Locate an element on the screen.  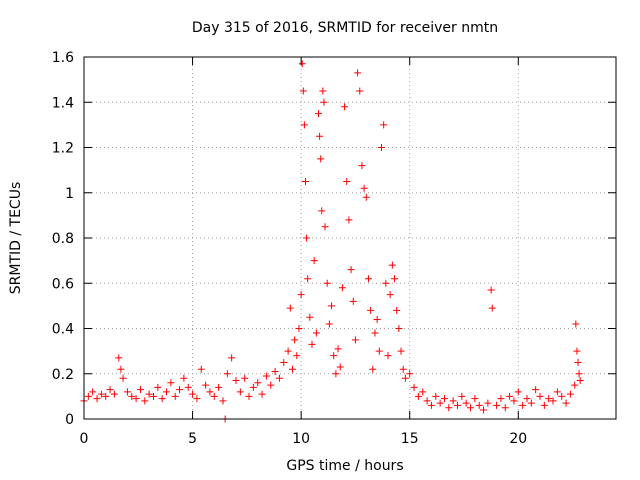
y-axis-label: SRMTID / TECUs is located at coordinates (16, 238).